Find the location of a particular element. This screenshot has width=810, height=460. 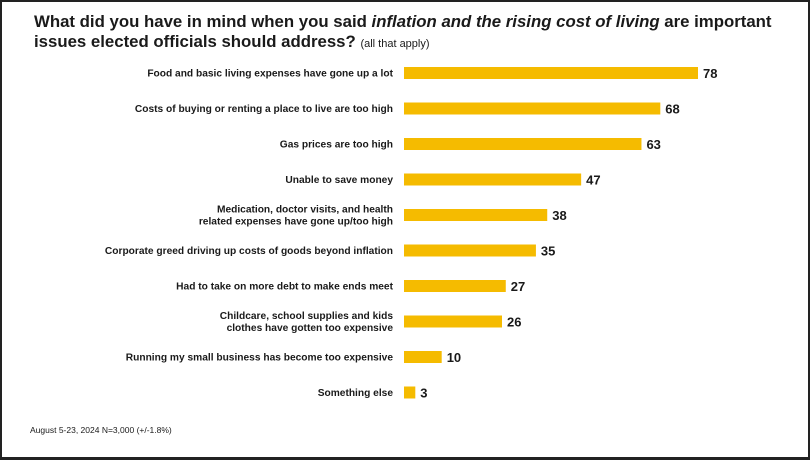

bar-value-label: 3 is located at coordinates (423, 393).